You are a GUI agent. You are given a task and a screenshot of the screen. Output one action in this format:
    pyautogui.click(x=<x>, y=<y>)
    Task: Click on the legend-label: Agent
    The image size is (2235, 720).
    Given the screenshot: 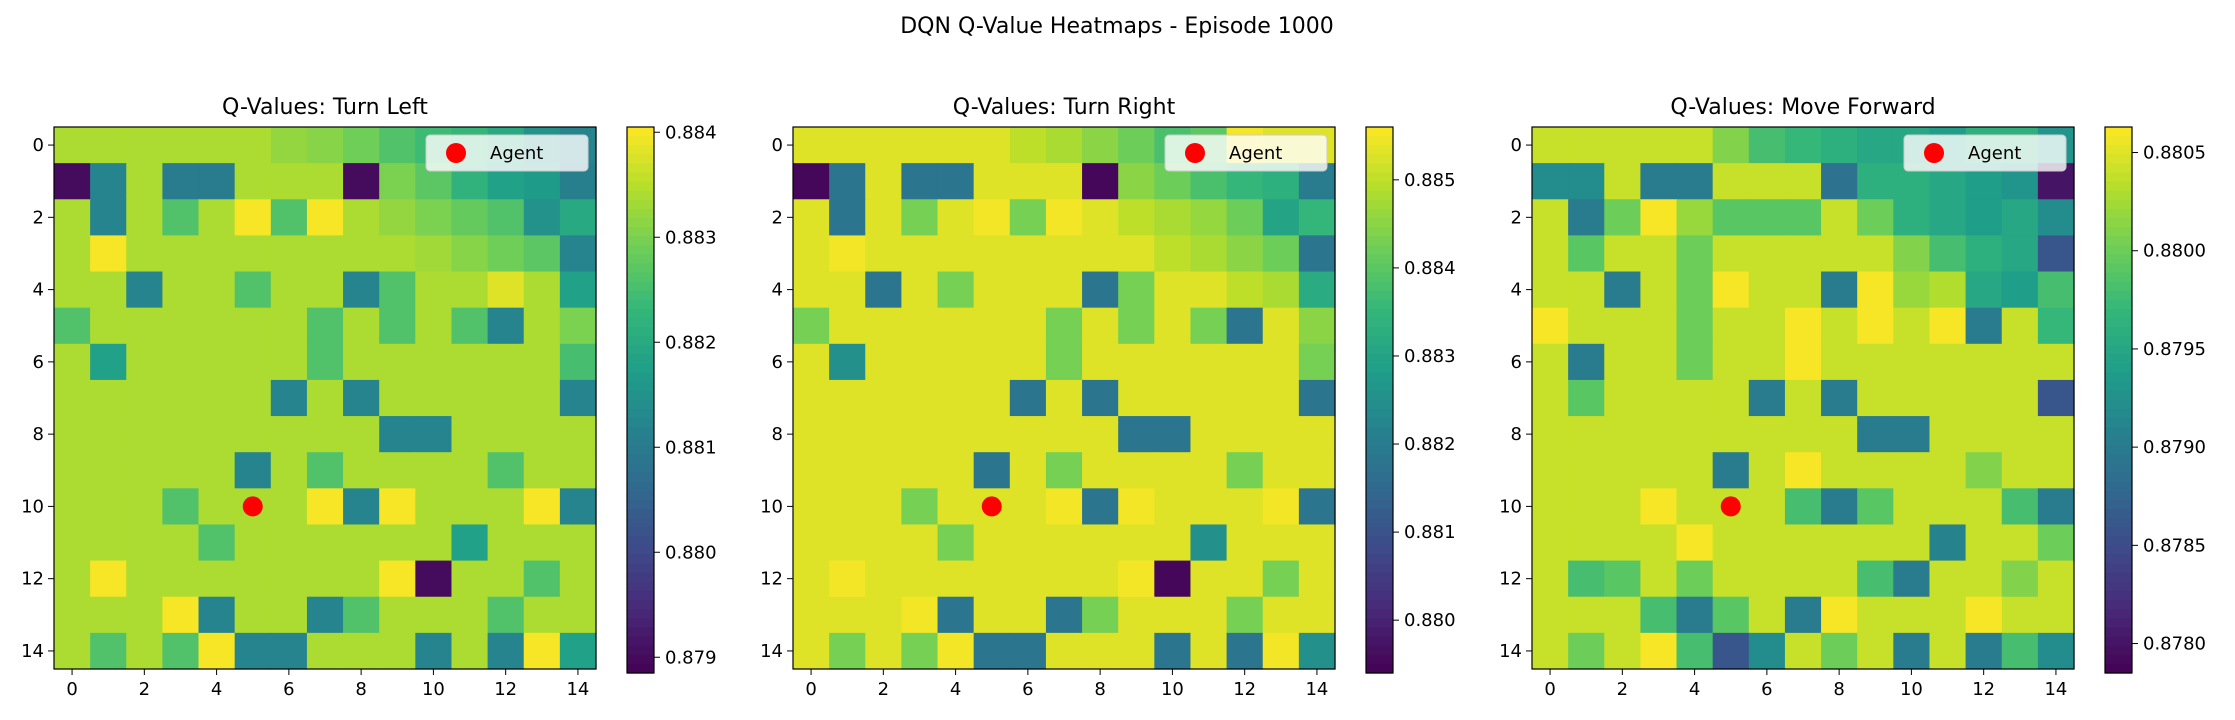 What is the action you would take?
    pyautogui.click(x=516, y=153)
    